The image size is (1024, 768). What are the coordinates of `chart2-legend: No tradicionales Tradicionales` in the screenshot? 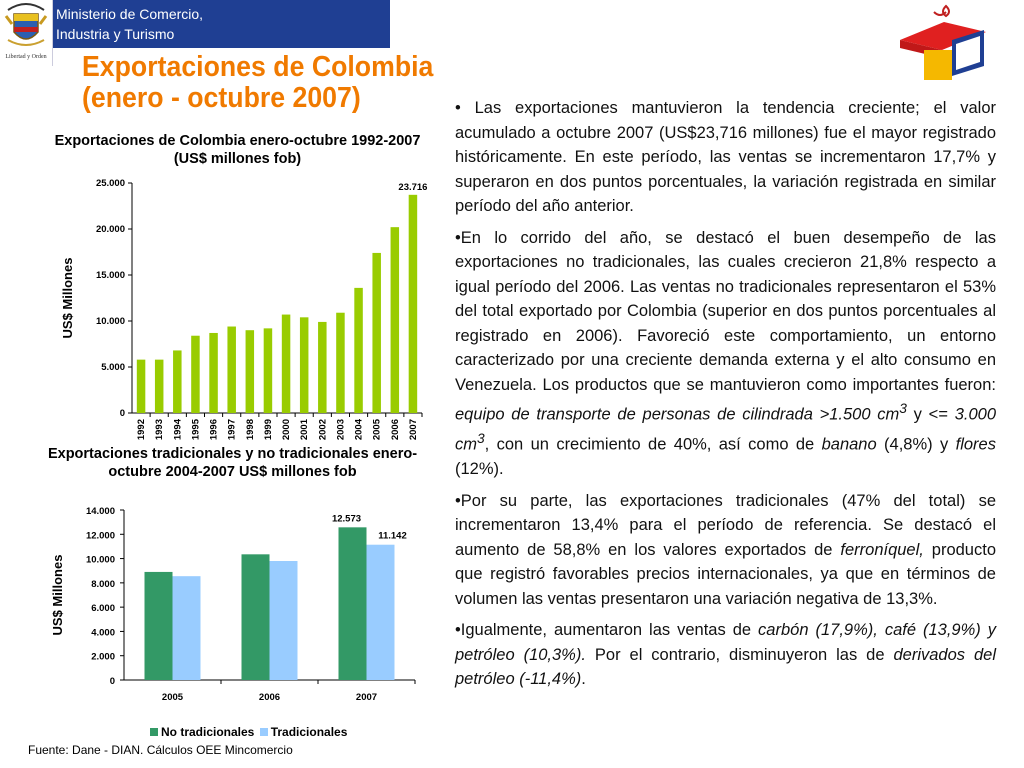 It's located at (248, 732).